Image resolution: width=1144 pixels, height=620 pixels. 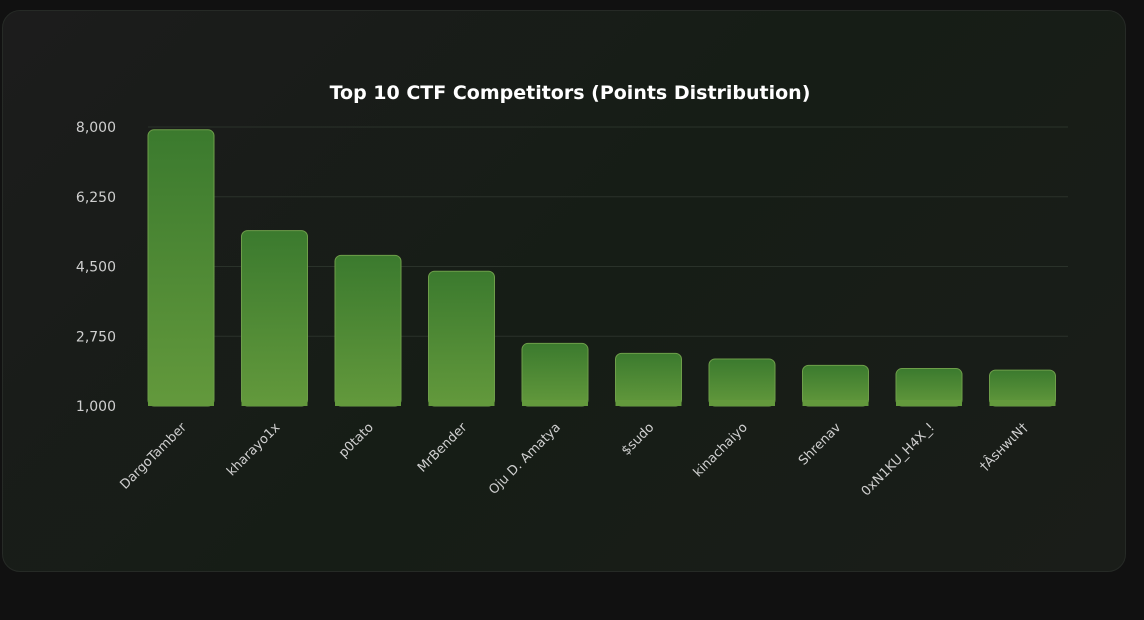 What do you see at coordinates (820, 444) in the screenshot?
I see `x-tick-label: Shrenav` at bounding box center [820, 444].